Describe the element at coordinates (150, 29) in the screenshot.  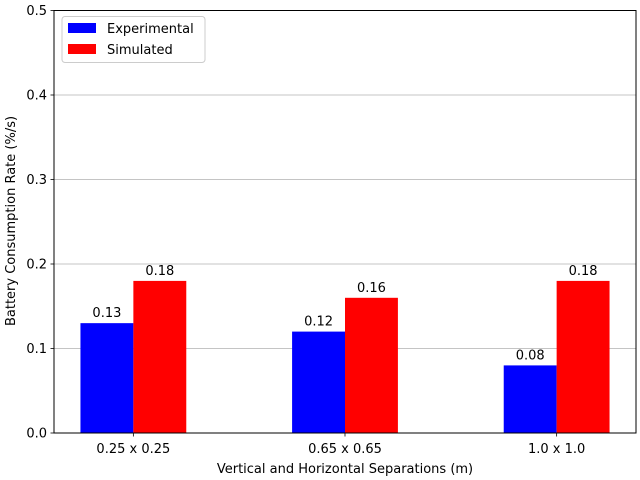
I see `legend-label-experimental: Experimental` at that location.